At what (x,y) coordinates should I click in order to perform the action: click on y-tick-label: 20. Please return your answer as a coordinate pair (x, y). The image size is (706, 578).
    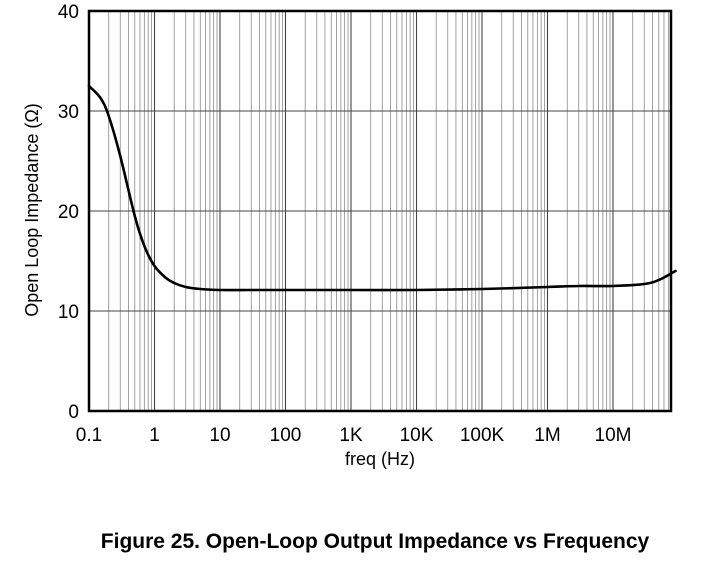
    Looking at the image, I should click on (68, 212).